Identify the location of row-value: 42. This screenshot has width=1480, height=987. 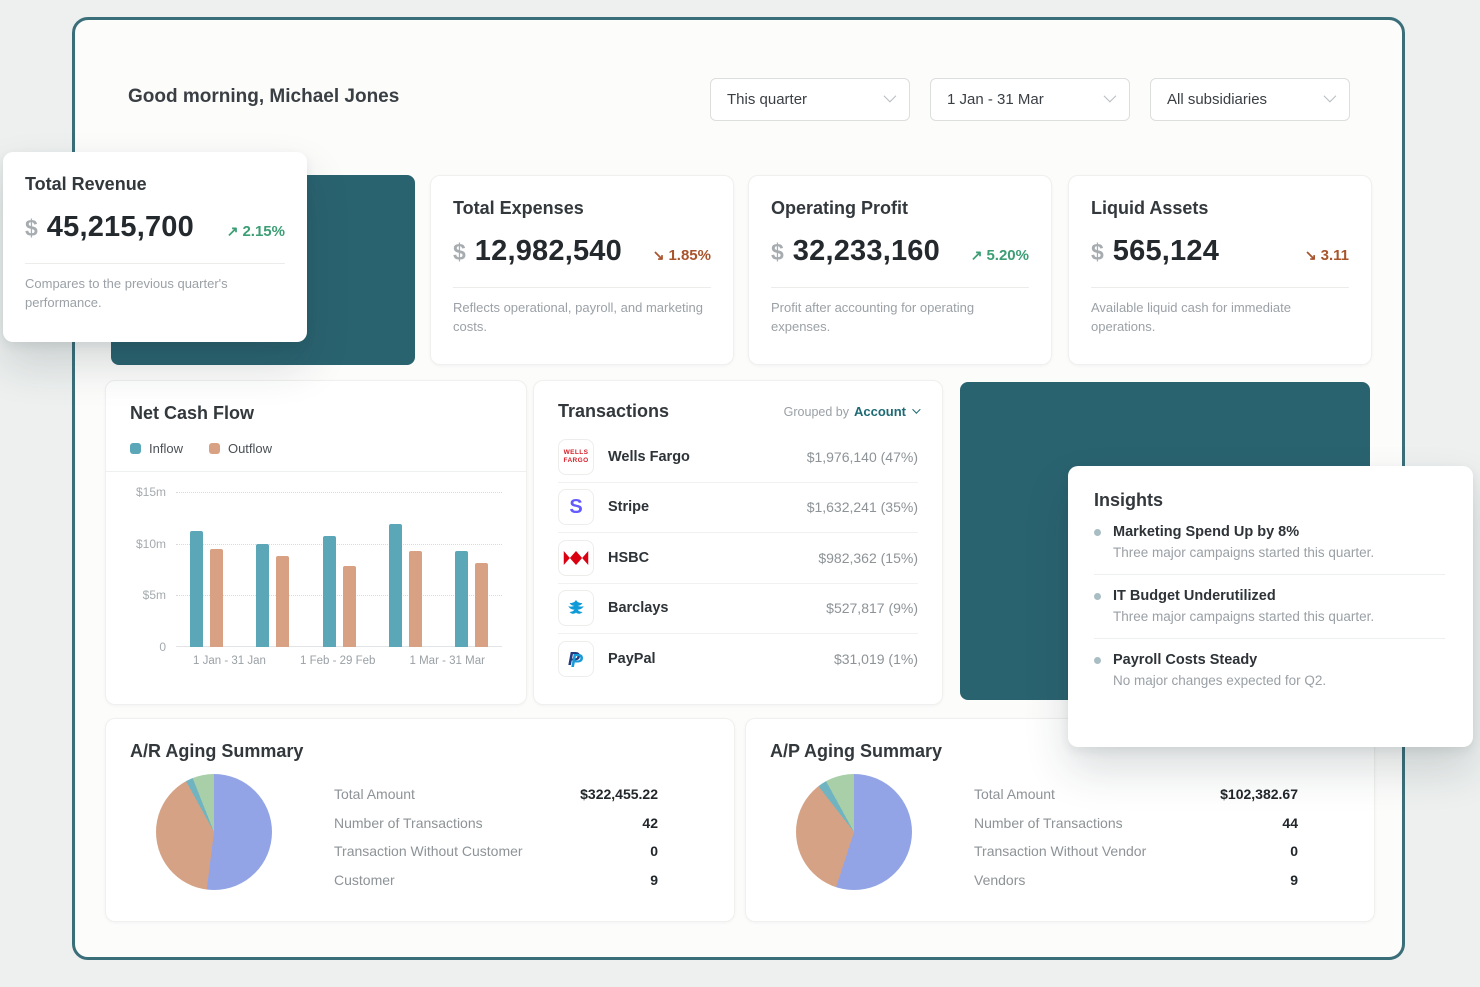
(650, 822).